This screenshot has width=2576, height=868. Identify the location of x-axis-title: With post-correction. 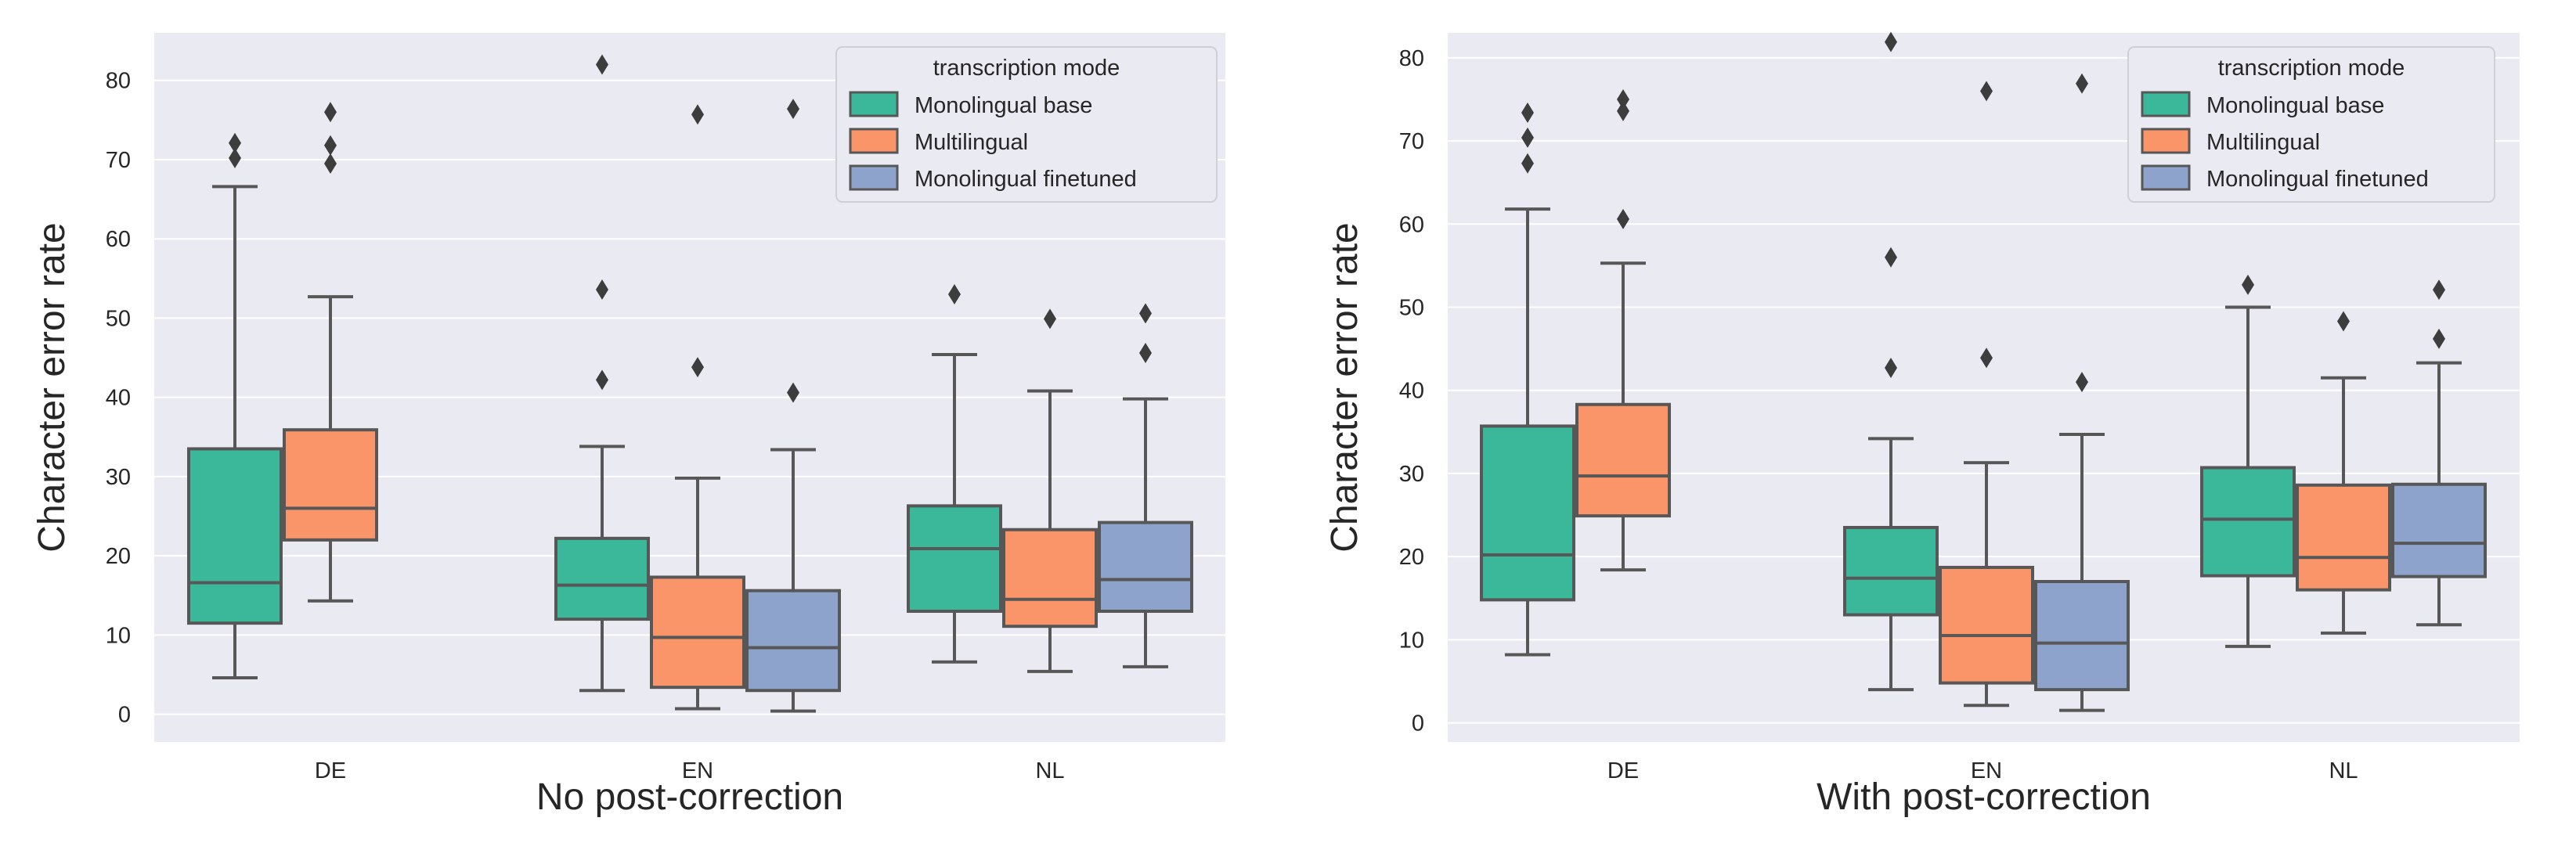
(1984, 797).